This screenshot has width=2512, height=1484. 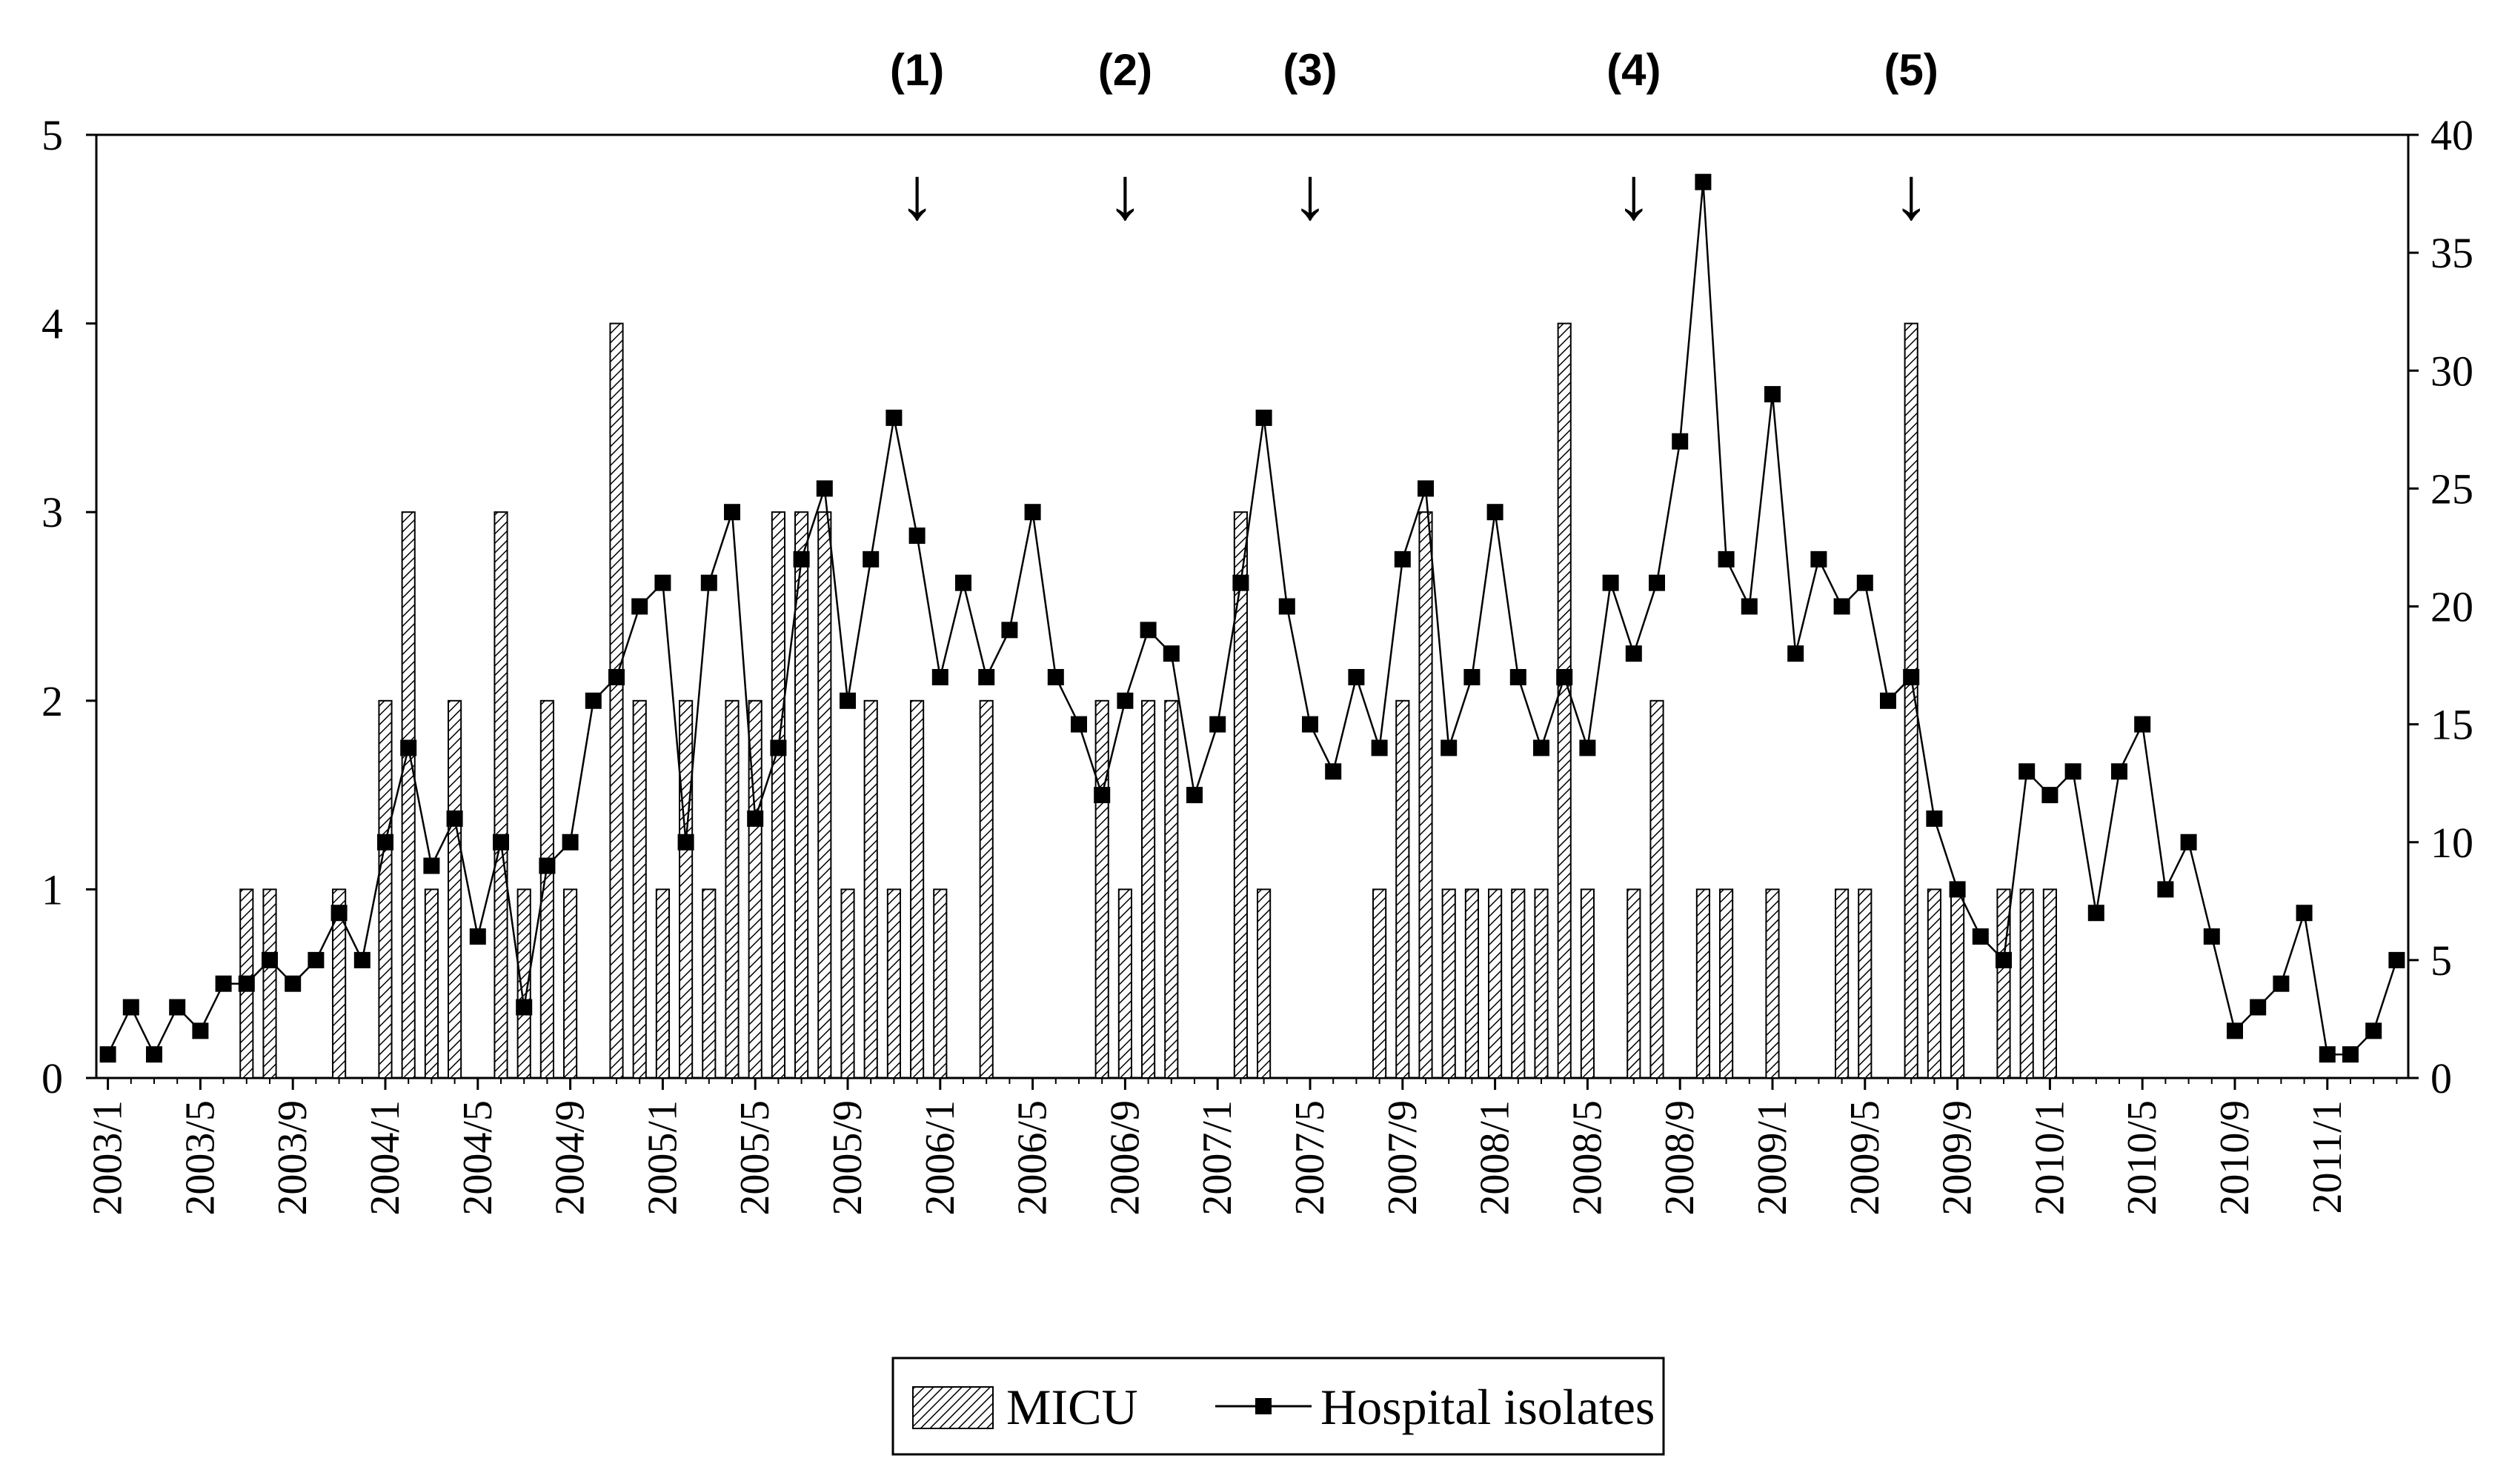 What do you see at coordinates (2441, 960) in the screenshot?
I see `right-axis-tick-label: 5` at bounding box center [2441, 960].